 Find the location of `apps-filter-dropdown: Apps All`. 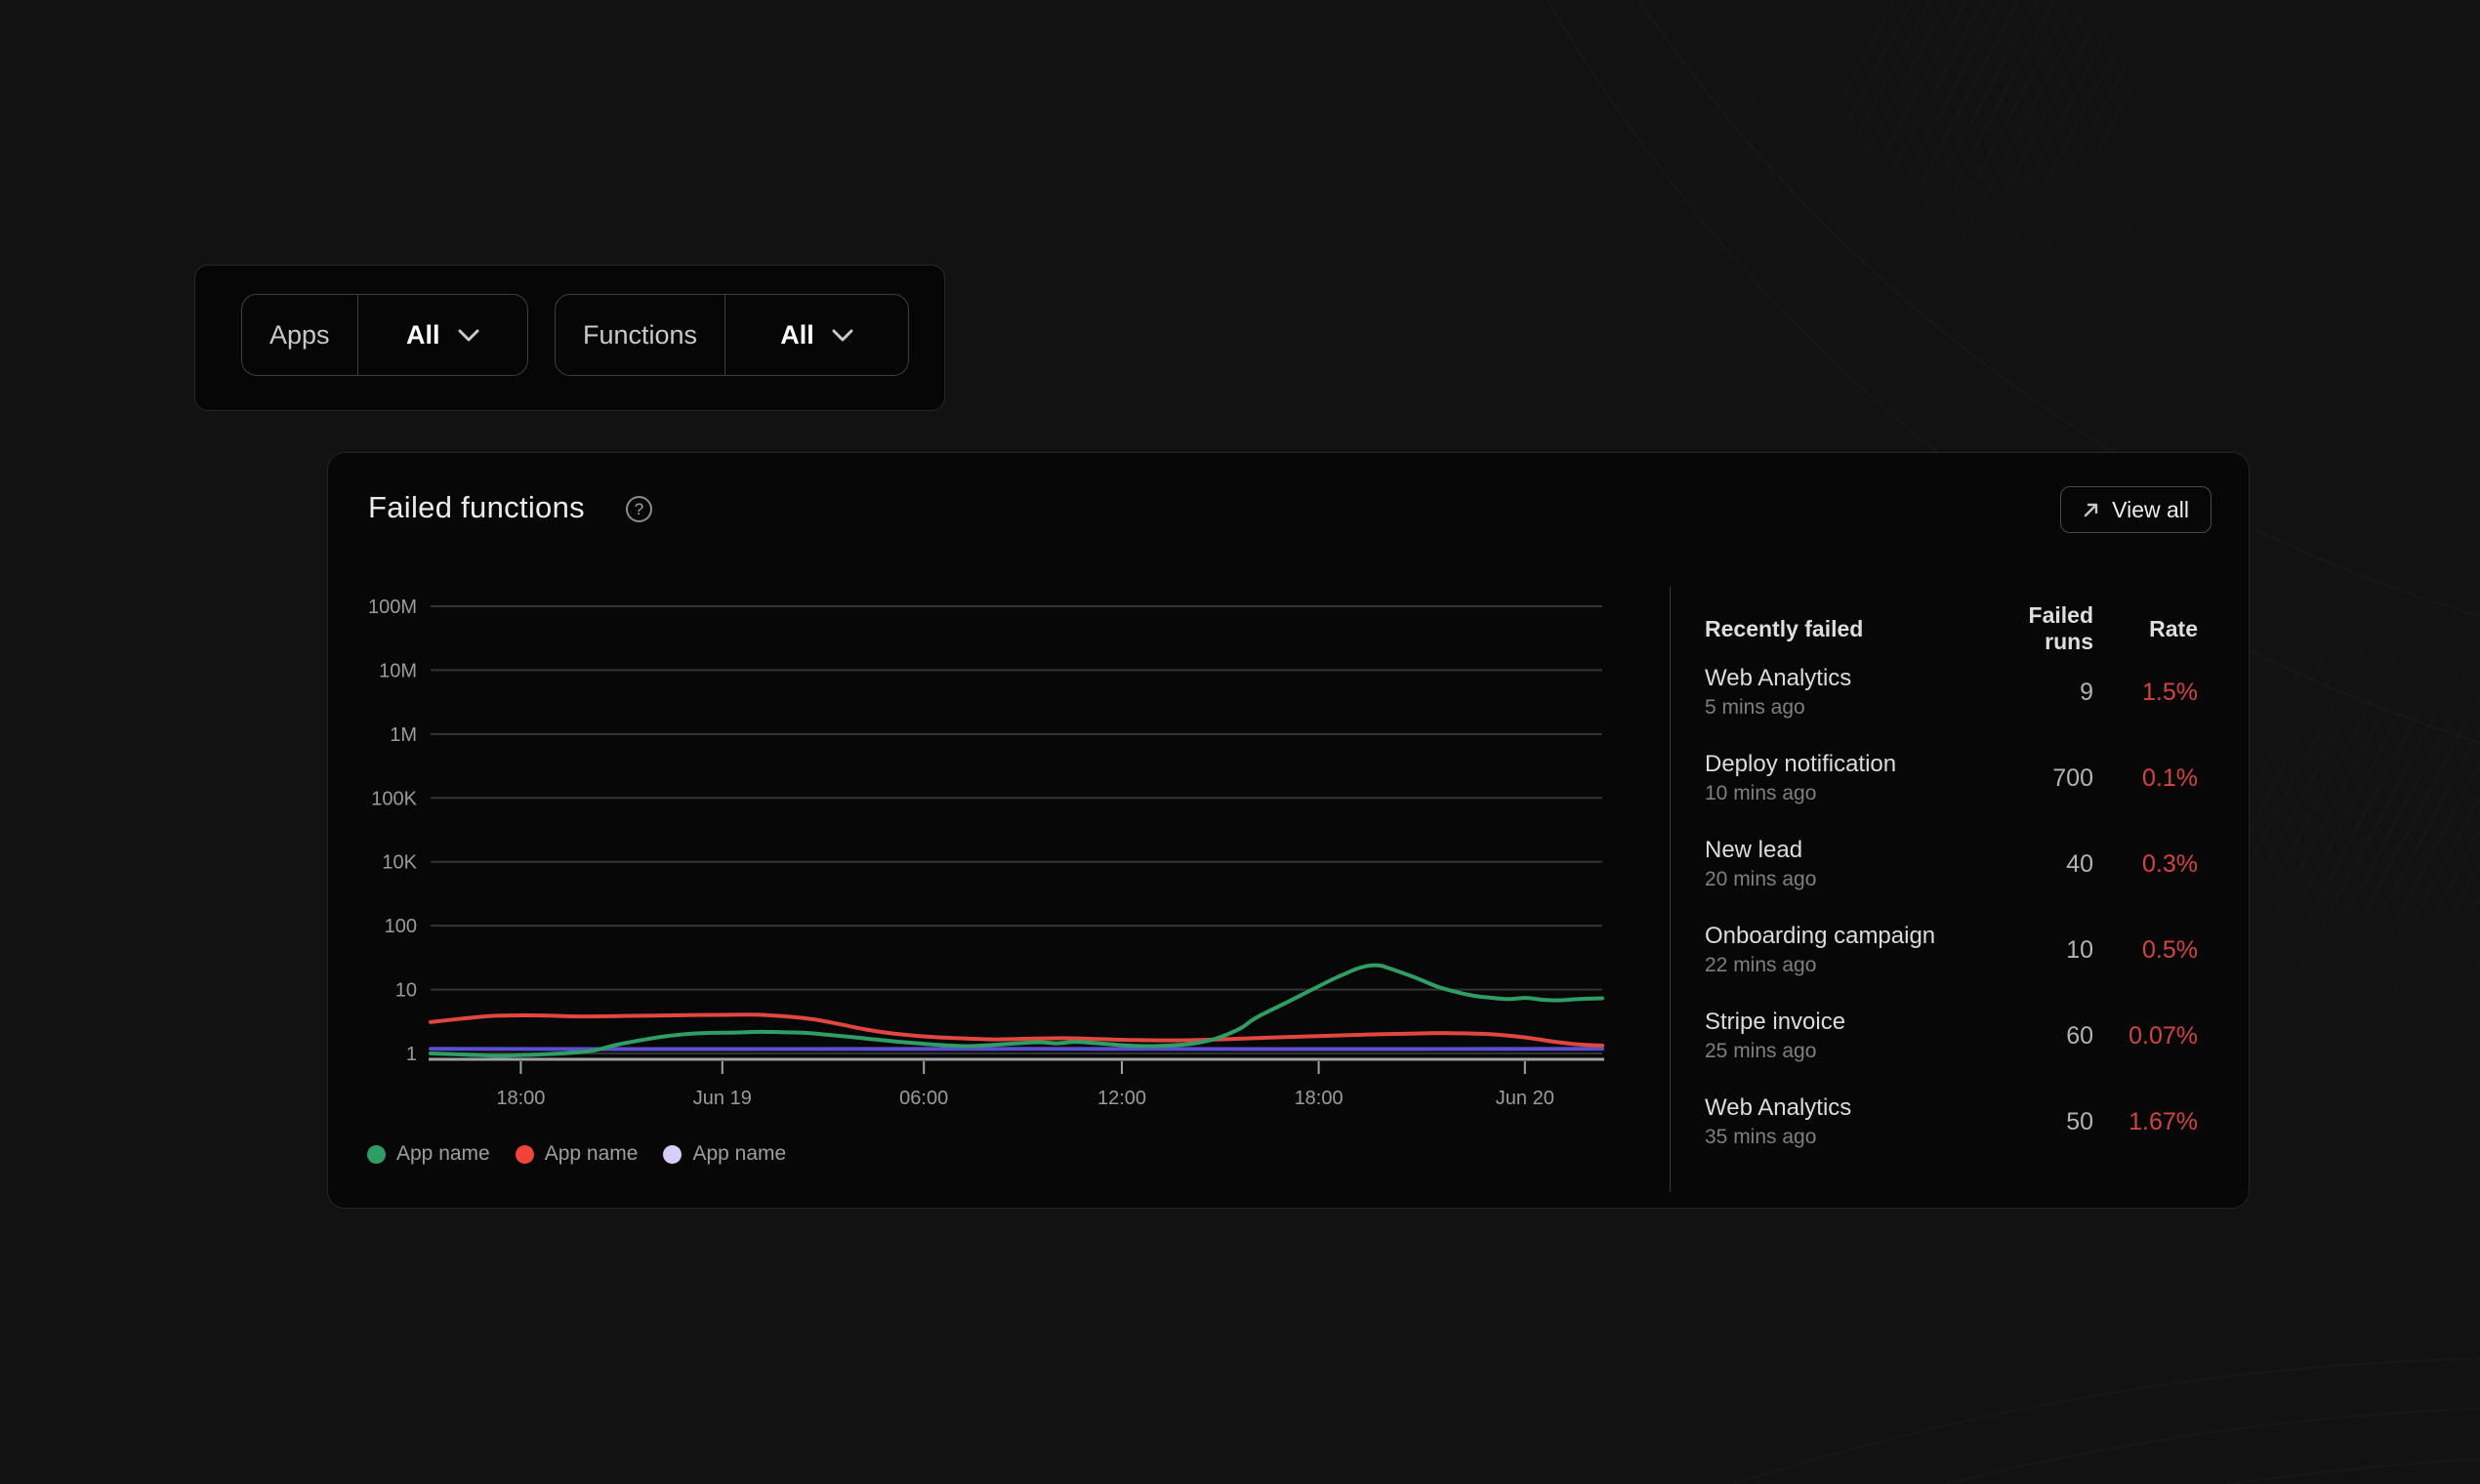

apps-filter-dropdown: Apps All is located at coordinates (384, 335).